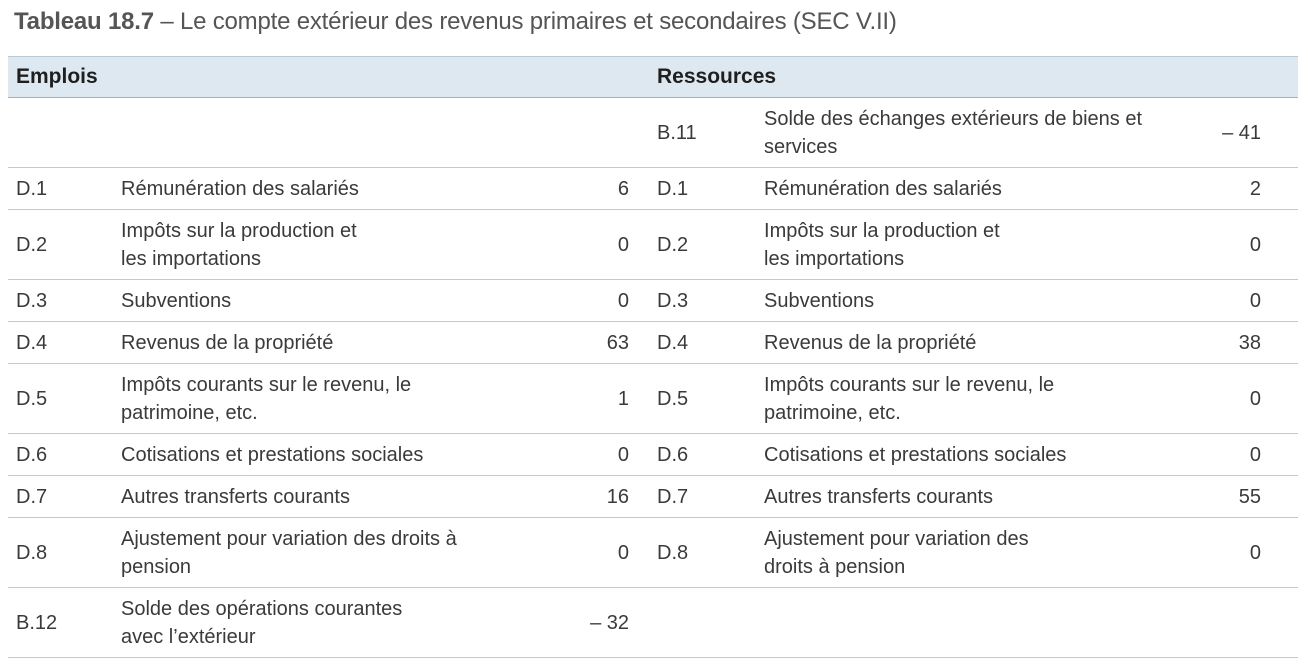 This screenshot has width=1308, height=671. I want to click on table-row: D.3 Subventions 0 D.3 Subventions 0, so click(653, 300).